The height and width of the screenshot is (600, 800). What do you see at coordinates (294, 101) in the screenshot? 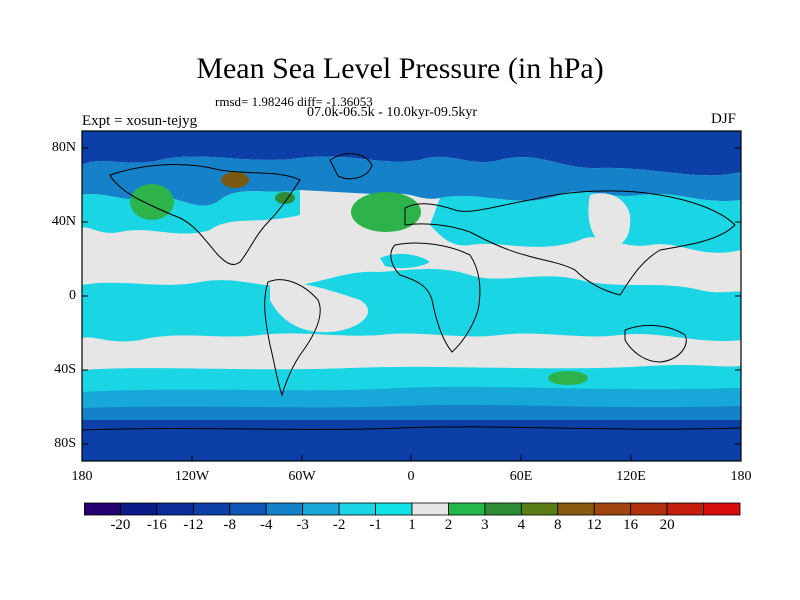
I see `rmsd-diff-stats: rmsd= 1.98246 diff= -1.36053` at bounding box center [294, 101].